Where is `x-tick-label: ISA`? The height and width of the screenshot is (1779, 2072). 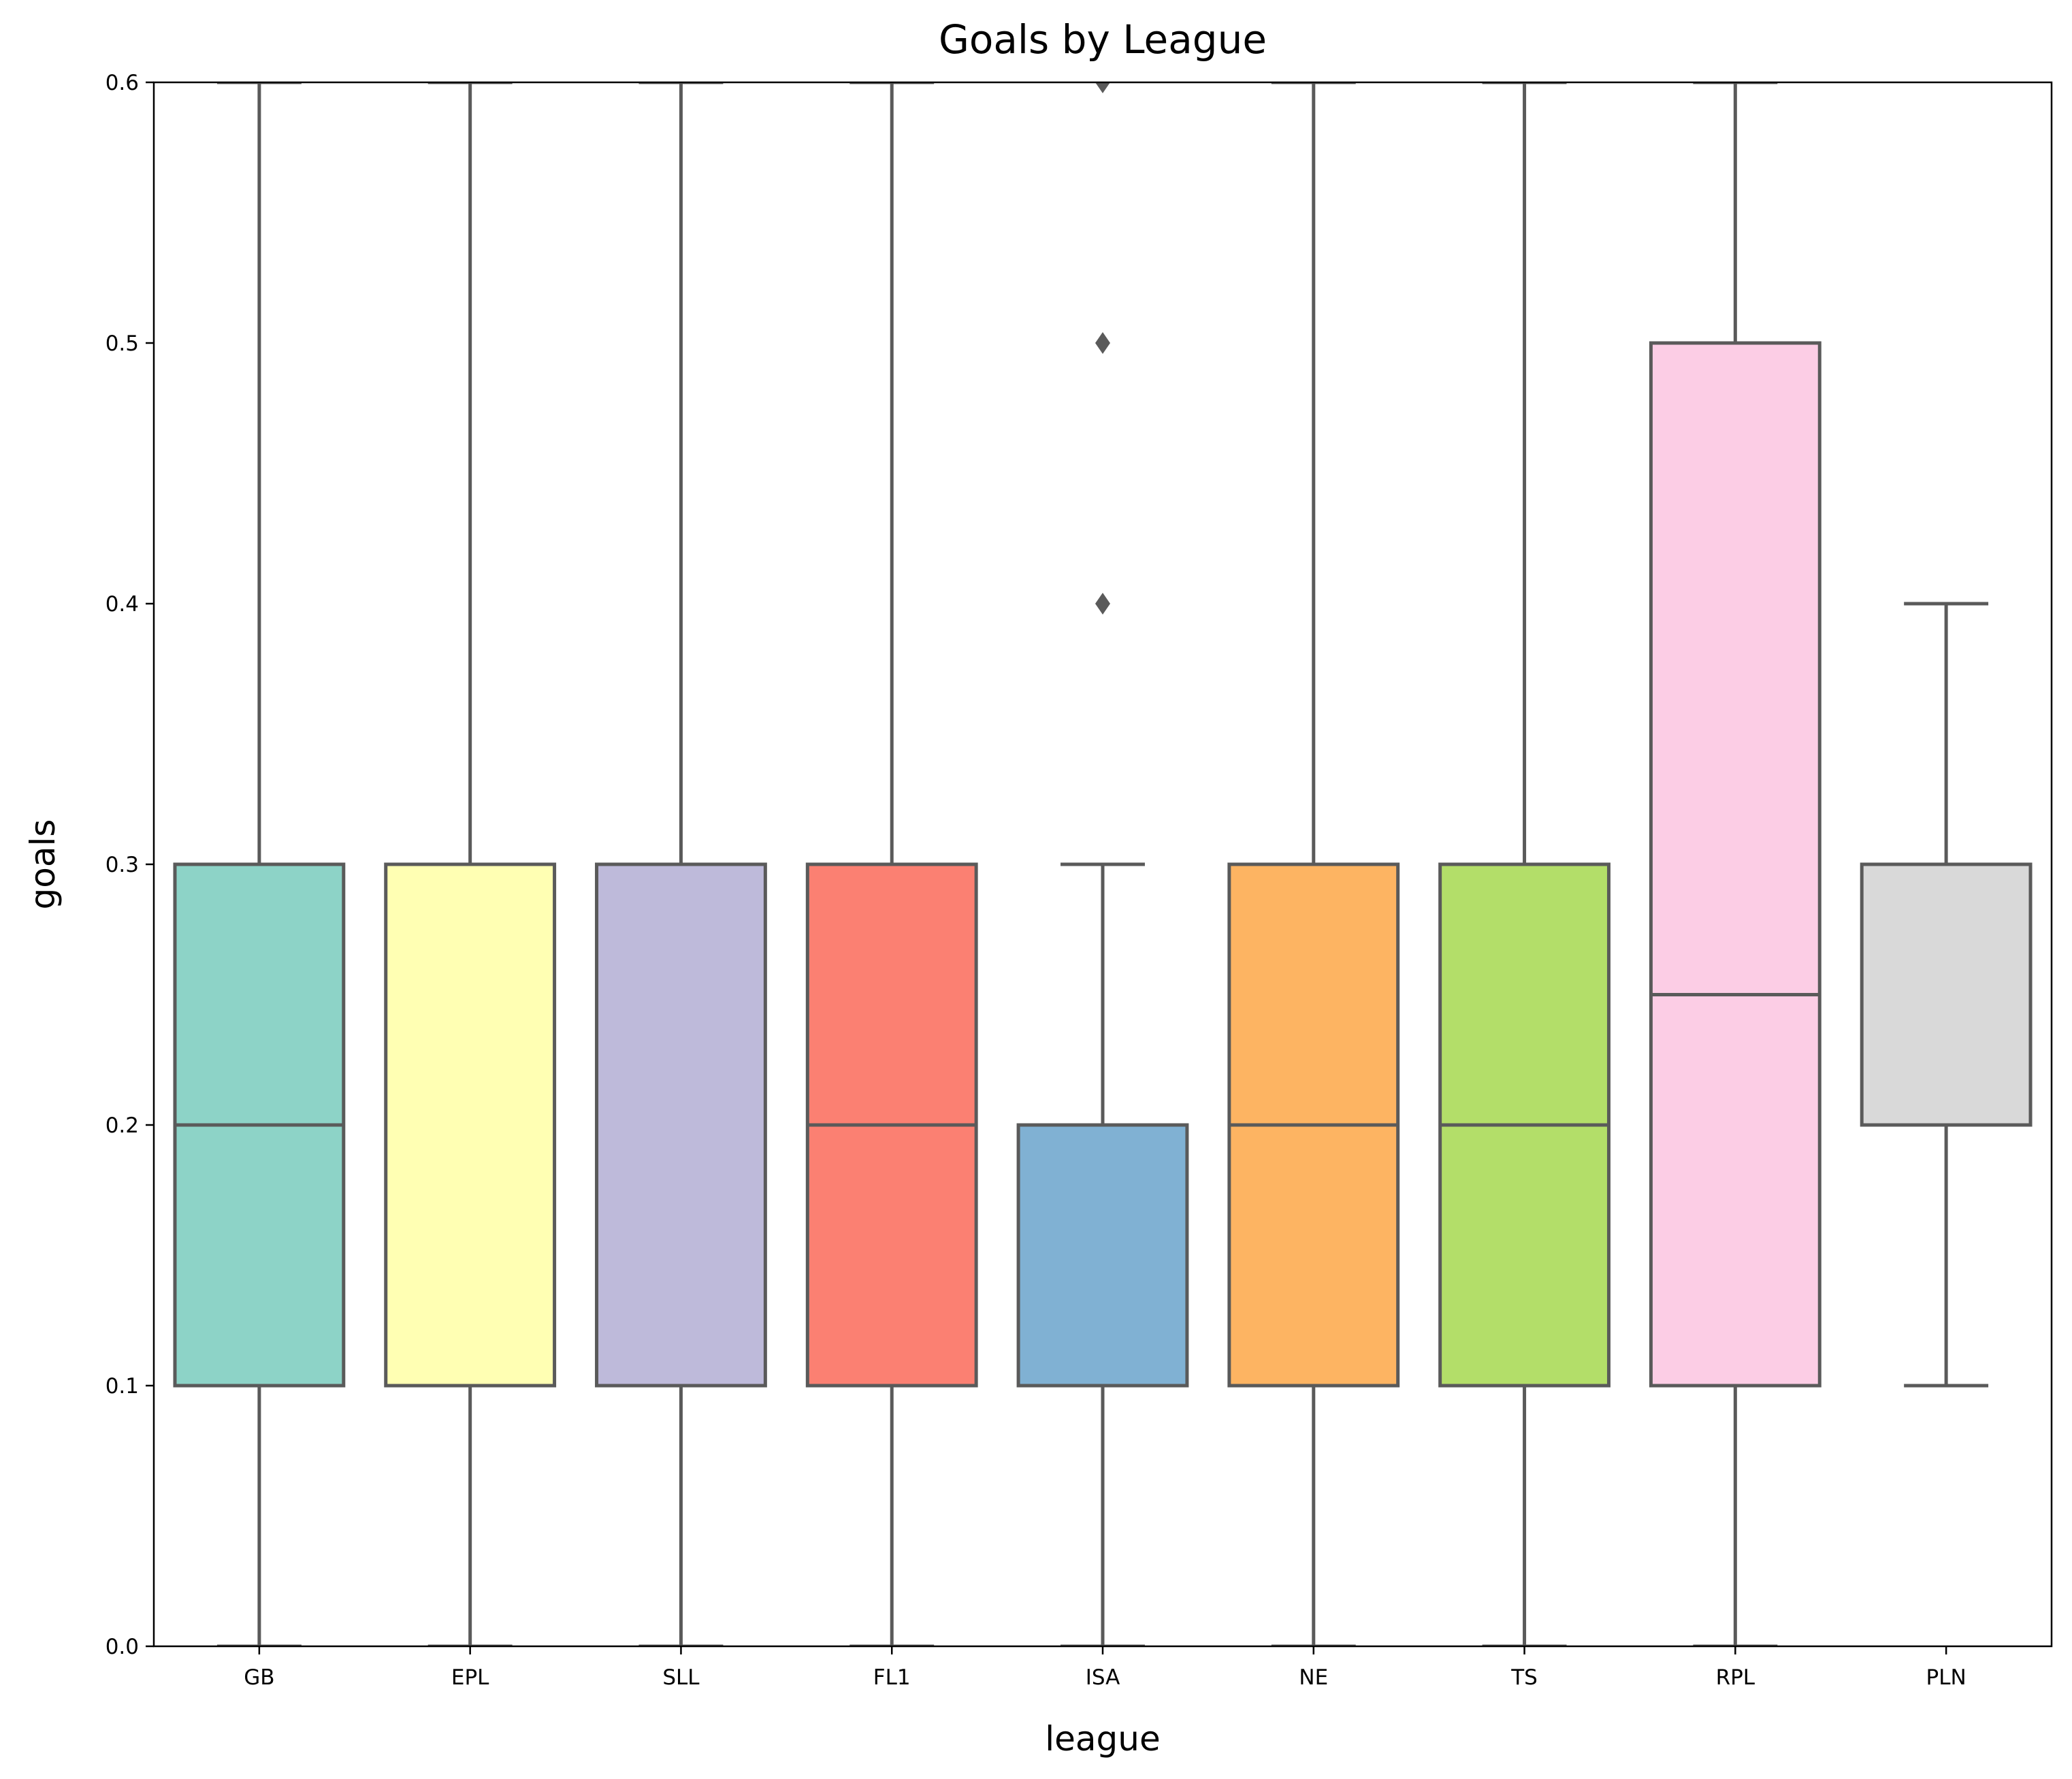 x-tick-label: ISA is located at coordinates (1103, 1677).